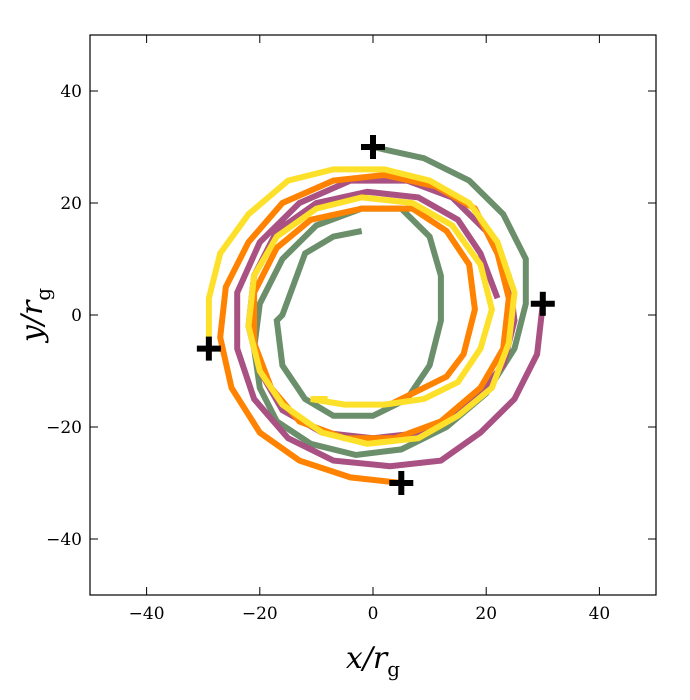  Describe the element at coordinates (600, 614) in the screenshot. I see `x-tick-label: 40` at that location.